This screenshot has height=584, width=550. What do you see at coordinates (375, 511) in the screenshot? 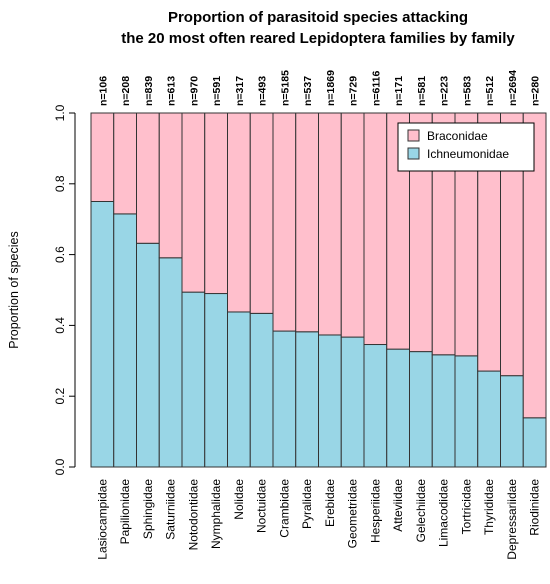
I see `x-tick-label: Hesperiidae` at bounding box center [375, 511].